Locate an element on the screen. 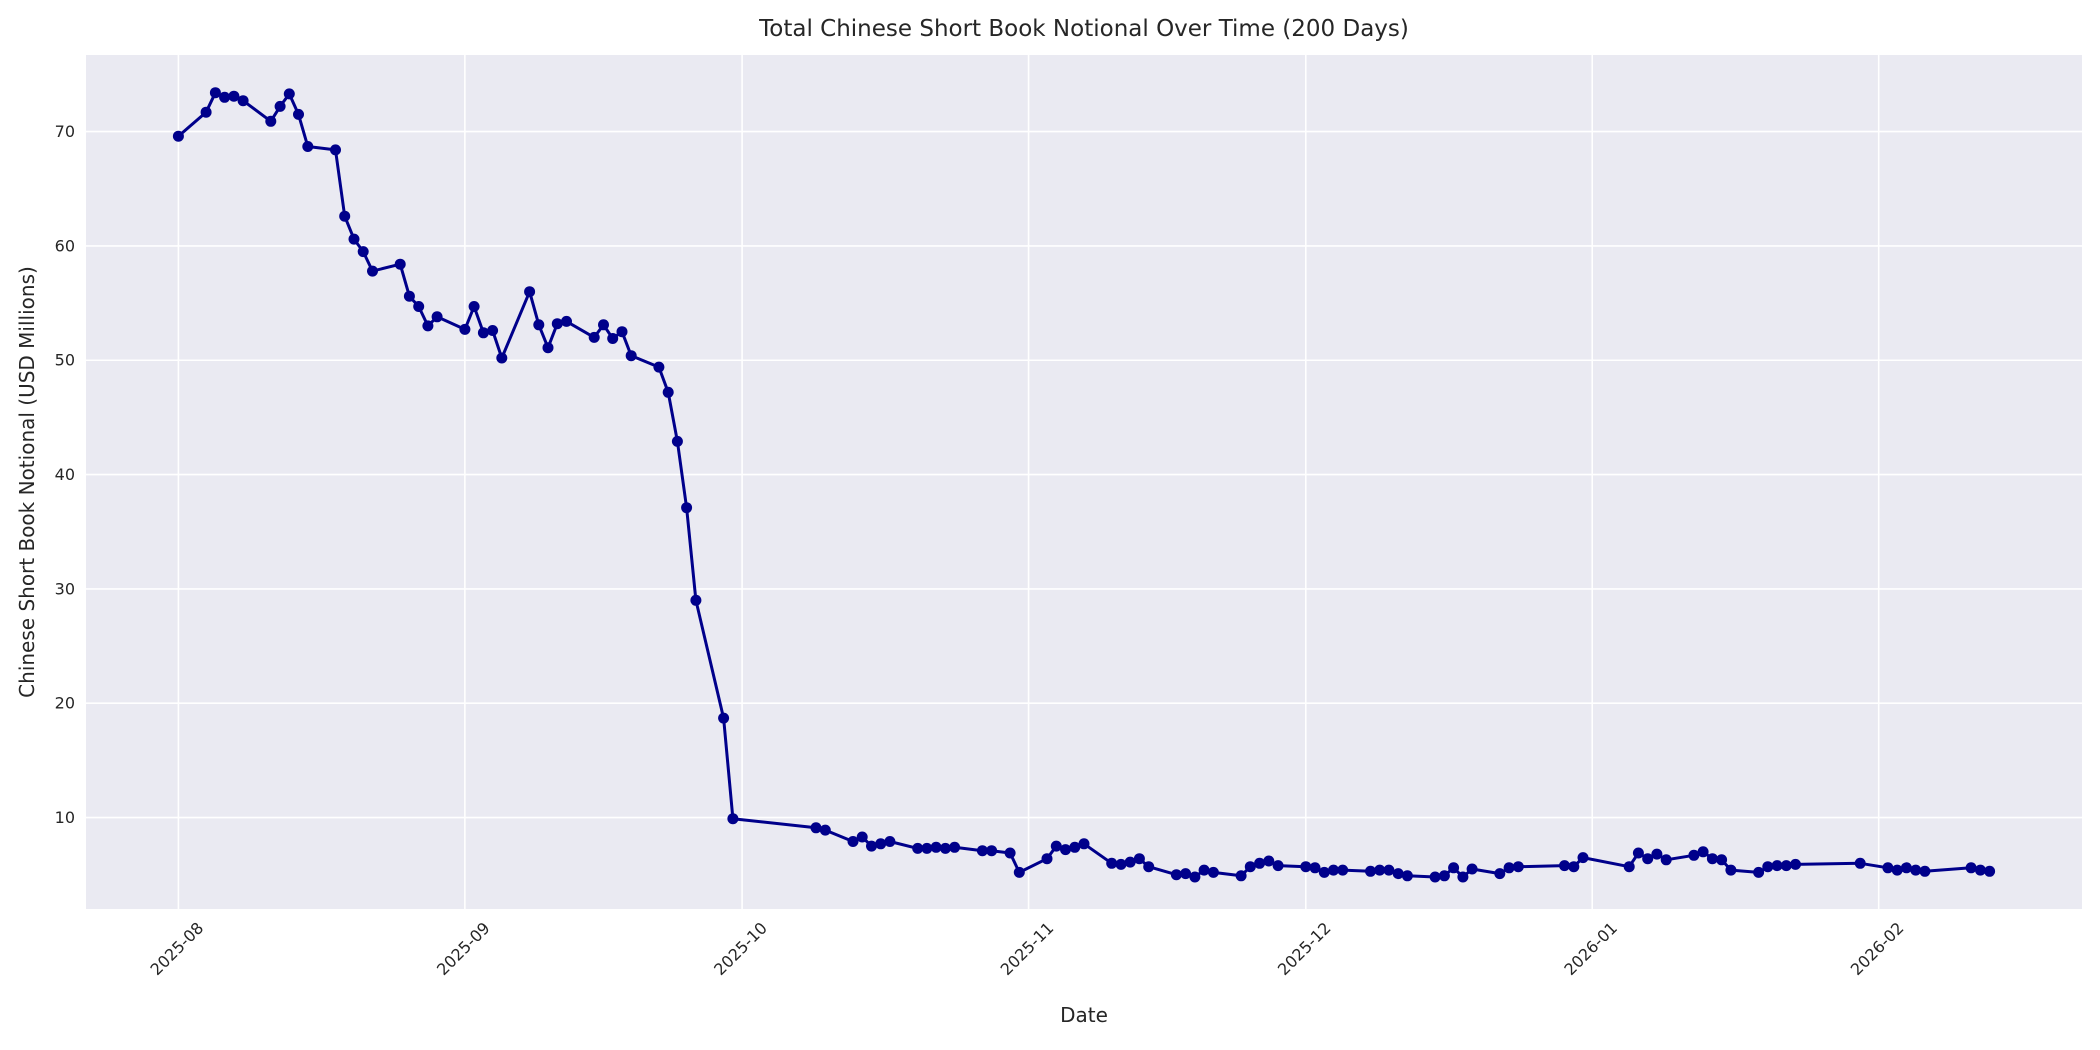 Image resolution: width=2100 pixels, height=1050 pixels. y-tick-label: 60 is located at coordinates (65, 245).